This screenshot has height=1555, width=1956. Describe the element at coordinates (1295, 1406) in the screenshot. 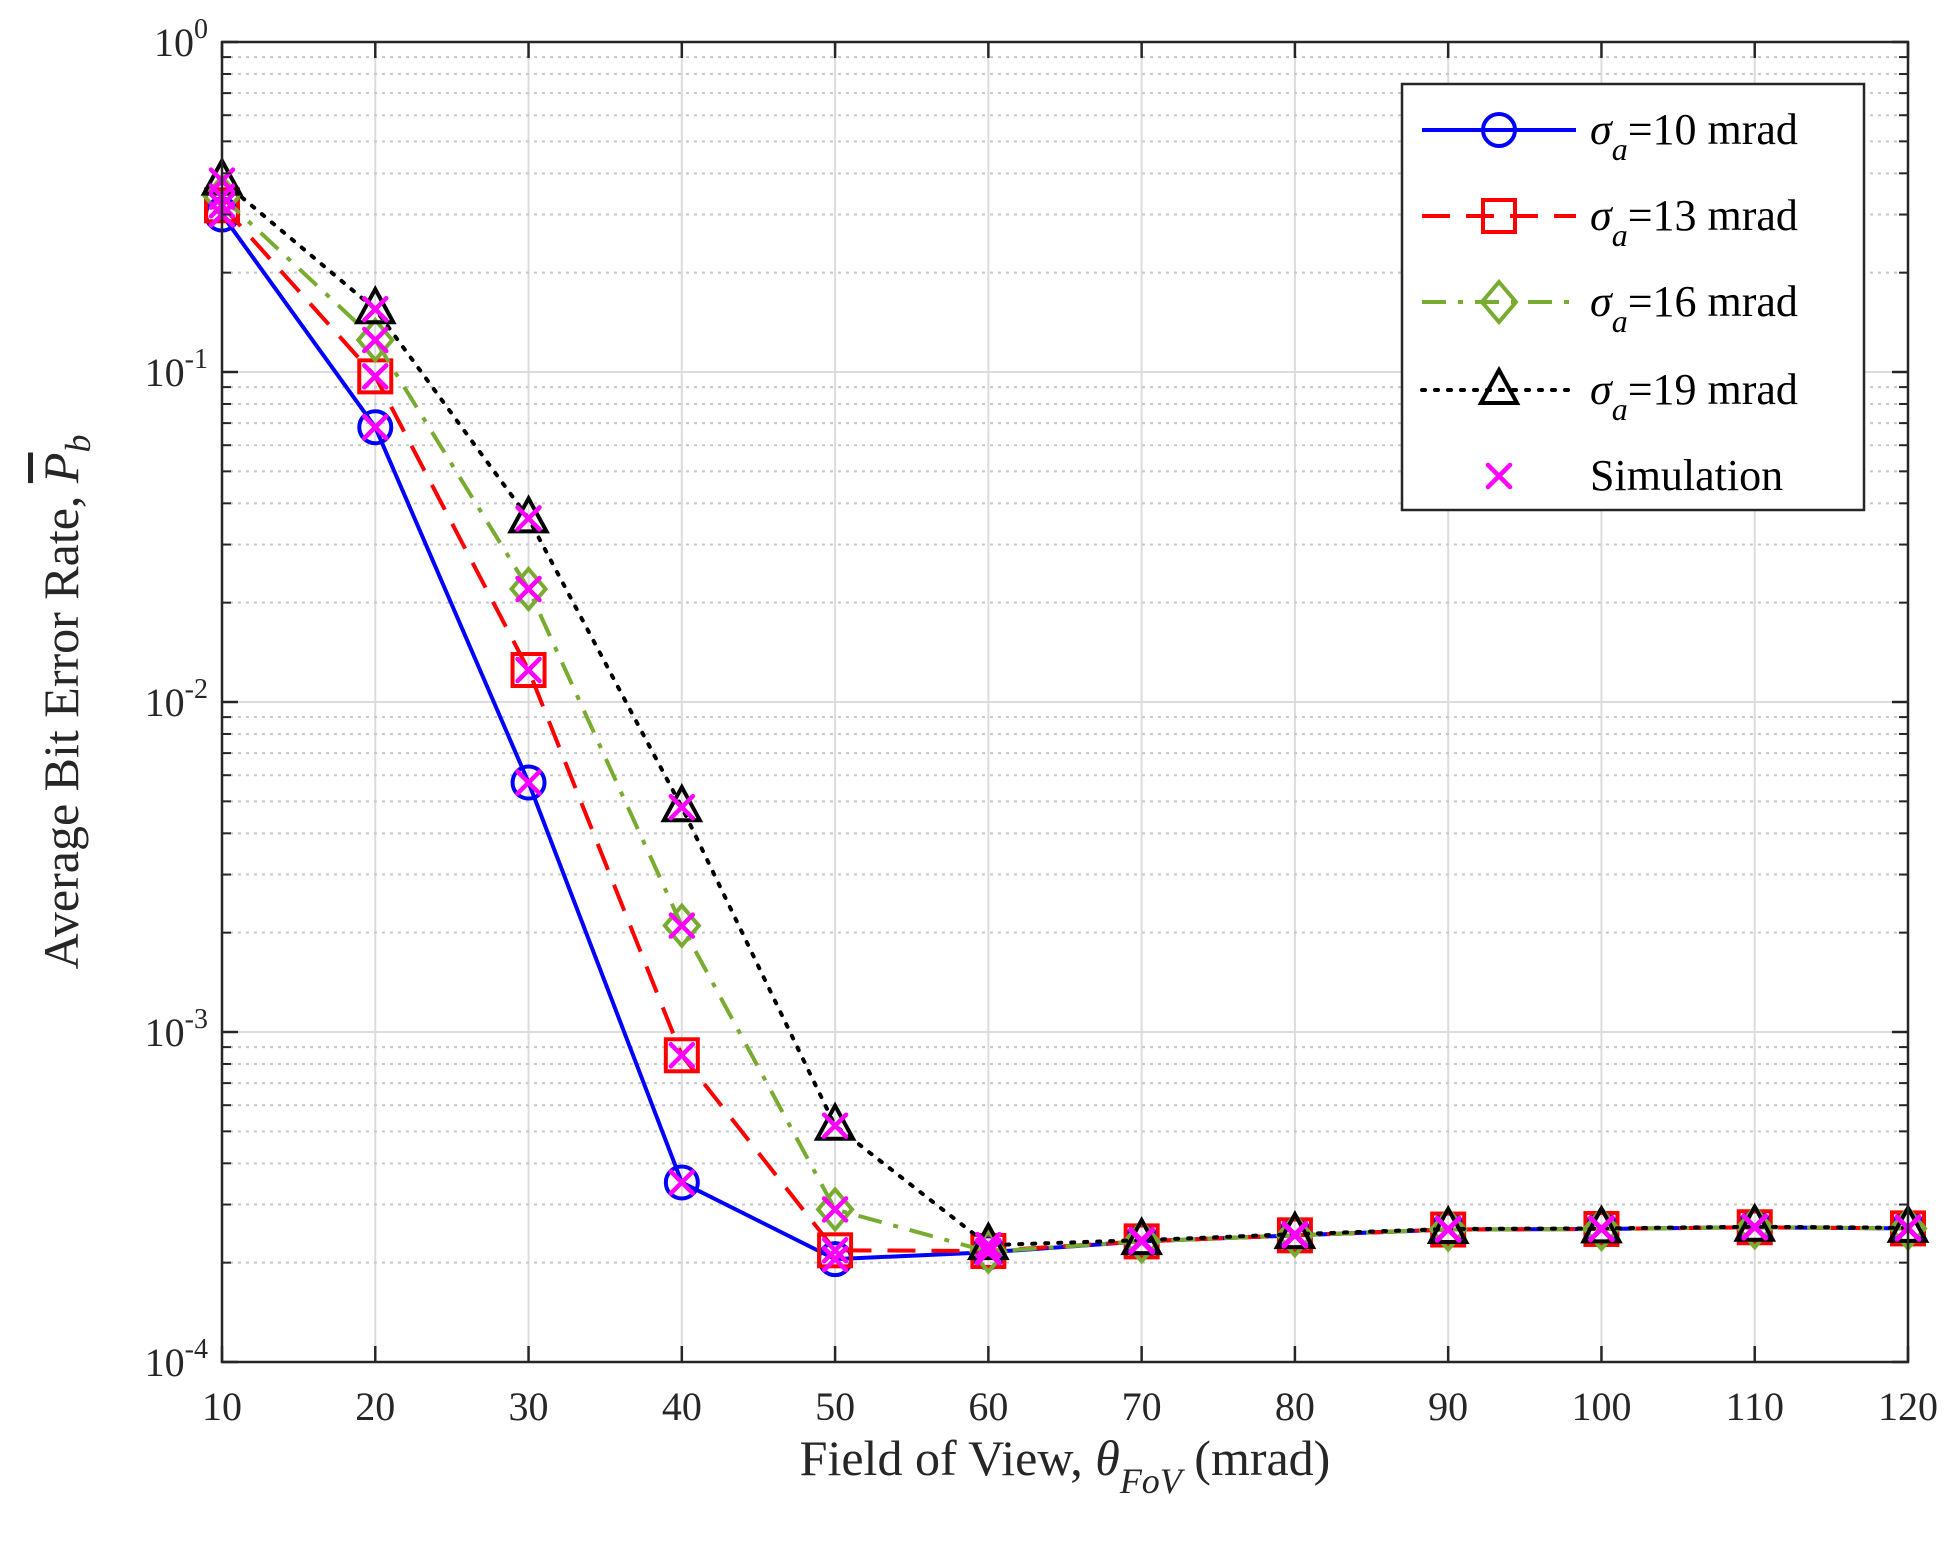

I see `x-tick-label: 80` at that location.